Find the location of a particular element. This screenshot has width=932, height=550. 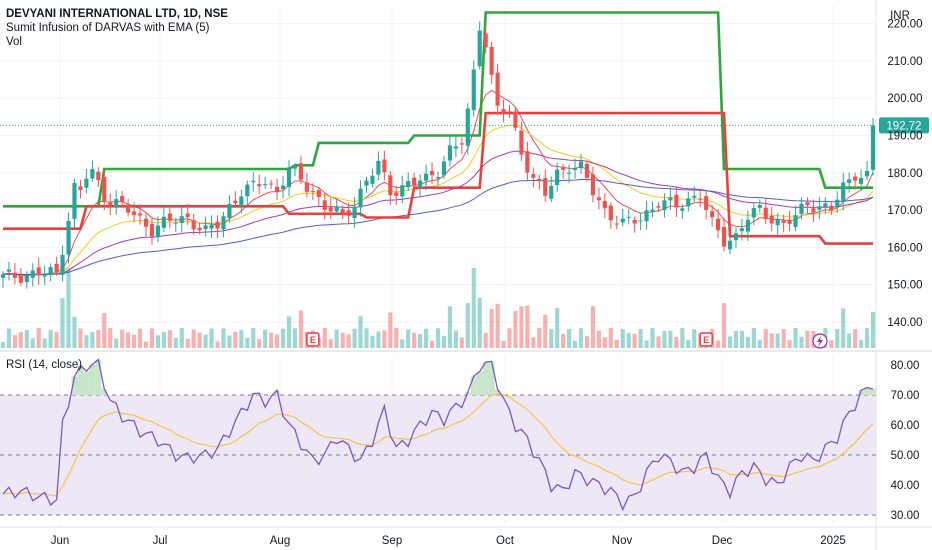

volume-label: Vol is located at coordinates (14, 42).